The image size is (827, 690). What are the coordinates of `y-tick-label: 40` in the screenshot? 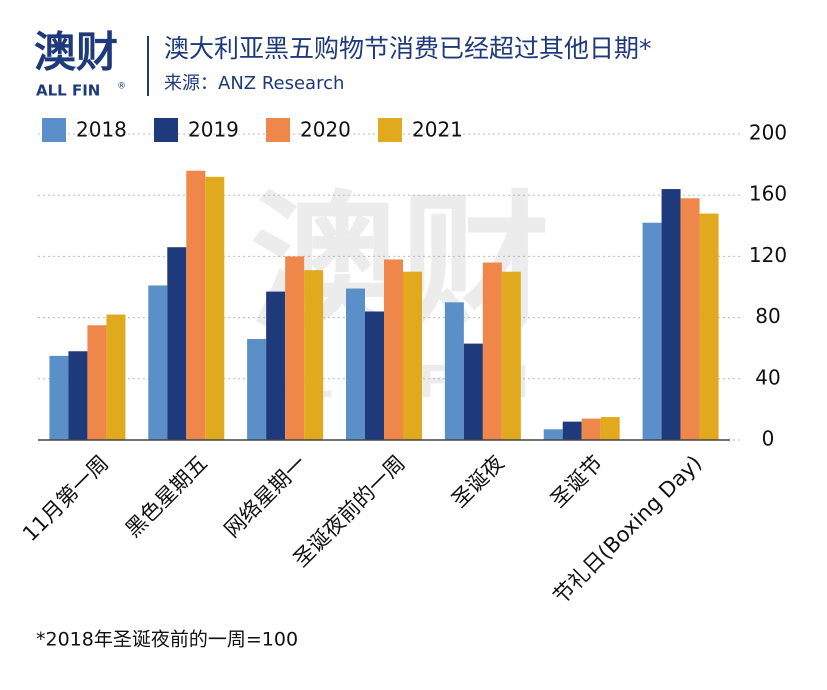 It's located at (767, 377).